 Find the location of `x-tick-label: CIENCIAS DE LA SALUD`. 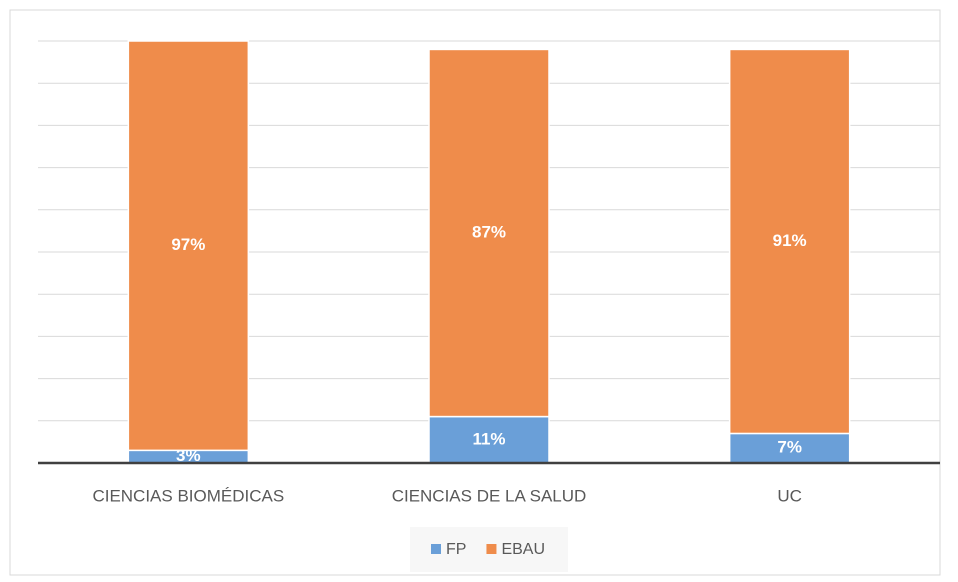

x-tick-label: CIENCIAS DE LA SALUD is located at coordinates (489, 495).